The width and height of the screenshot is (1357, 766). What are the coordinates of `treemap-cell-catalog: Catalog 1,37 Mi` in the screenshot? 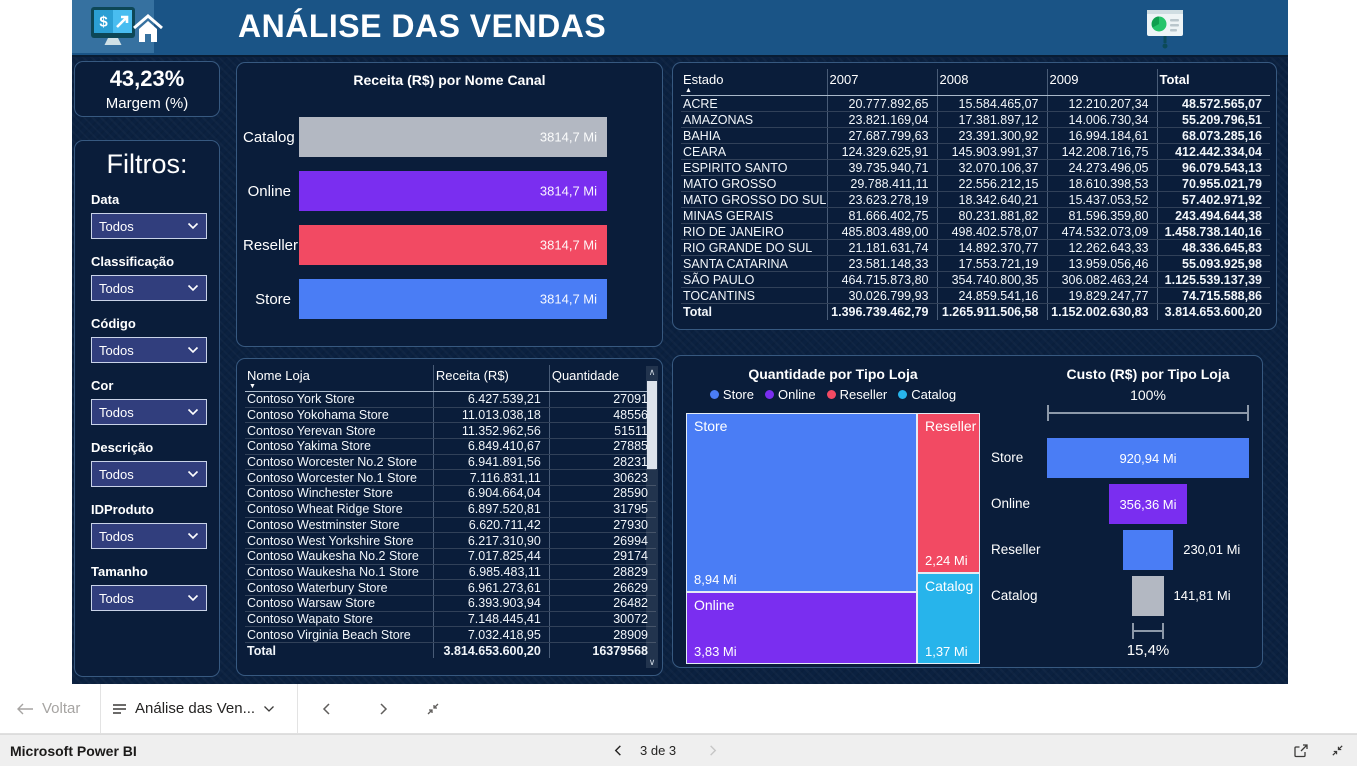 It's located at (948, 618).